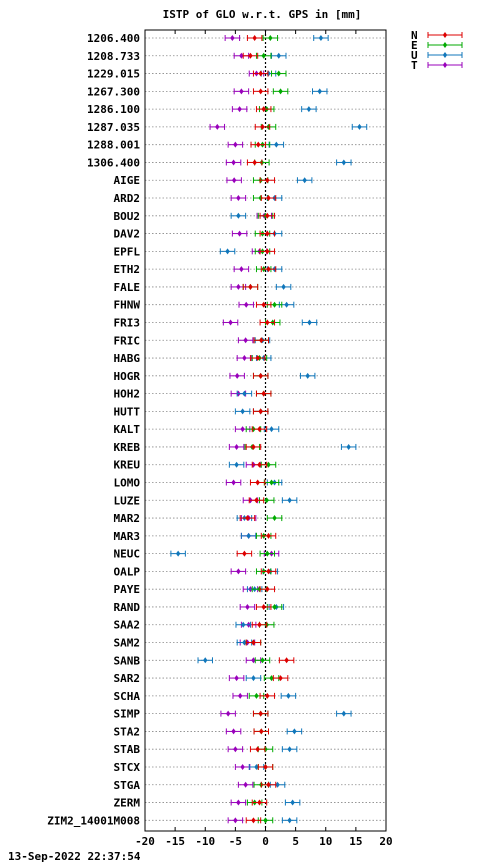  What do you see at coordinates (127, 643) in the screenshot?
I see `row-label: SAM2` at bounding box center [127, 643].